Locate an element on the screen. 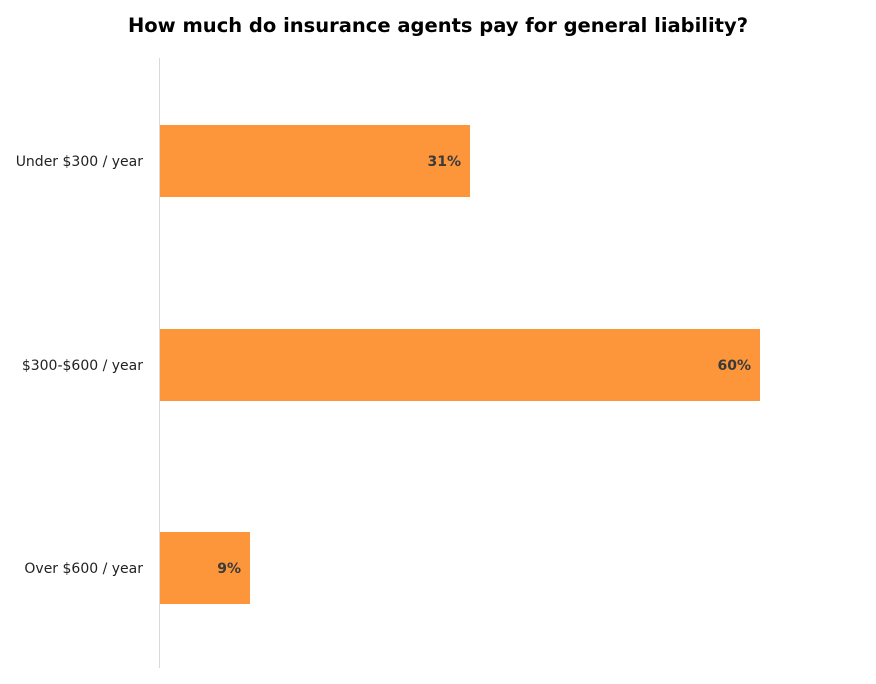  category-label: Under $300 / year is located at coordinates (80, 162).